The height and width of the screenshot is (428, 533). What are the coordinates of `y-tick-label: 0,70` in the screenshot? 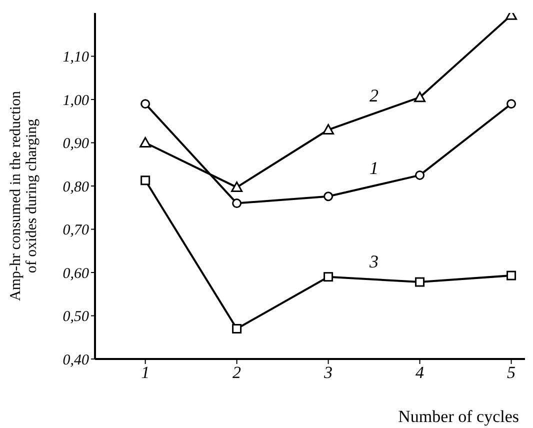 It's located at (76, 230).